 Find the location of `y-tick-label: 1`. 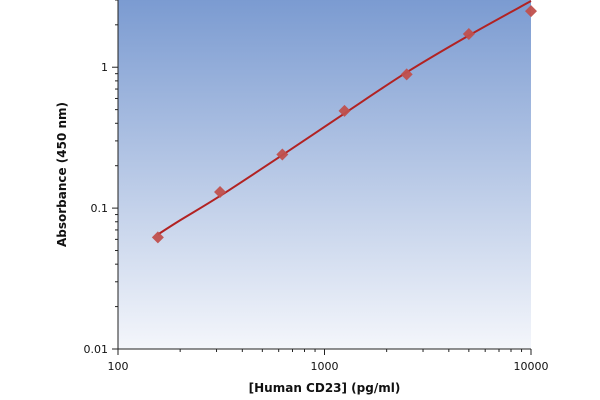

y-tick-label: 1 is located at coordinates (104, 67).